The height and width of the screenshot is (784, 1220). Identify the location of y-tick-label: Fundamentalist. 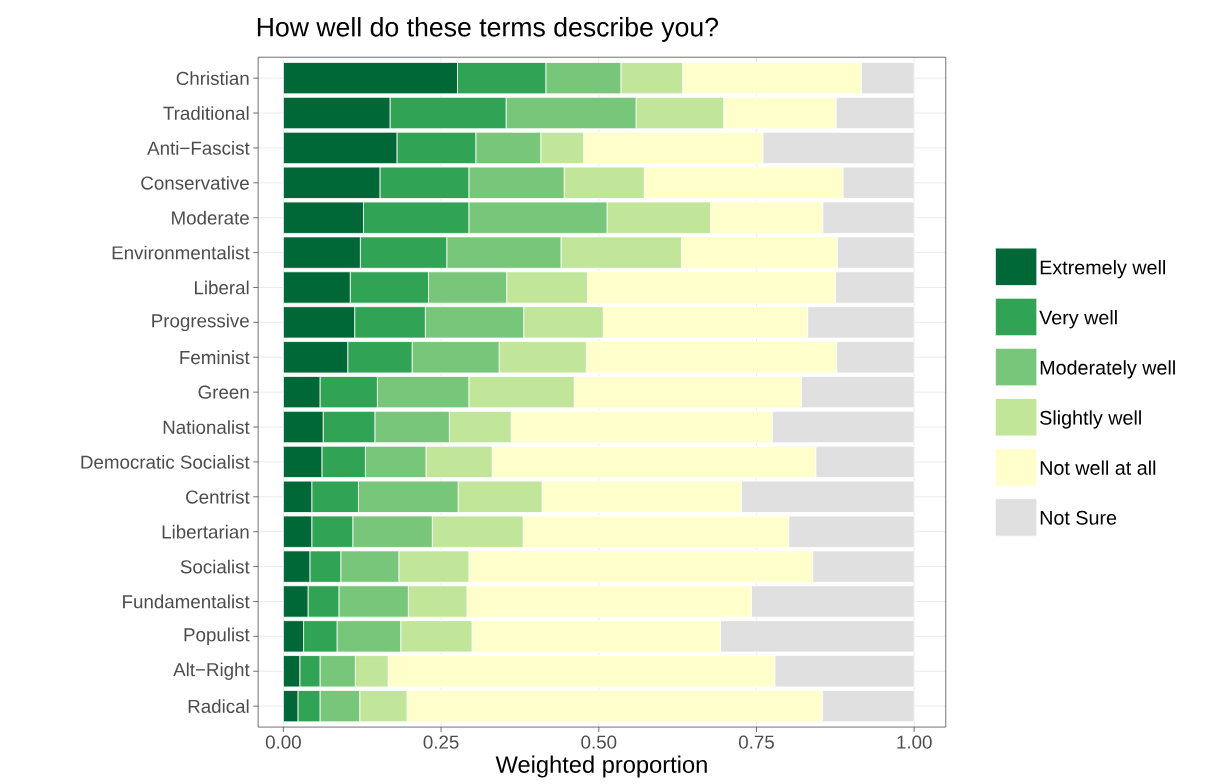
(186, 601).